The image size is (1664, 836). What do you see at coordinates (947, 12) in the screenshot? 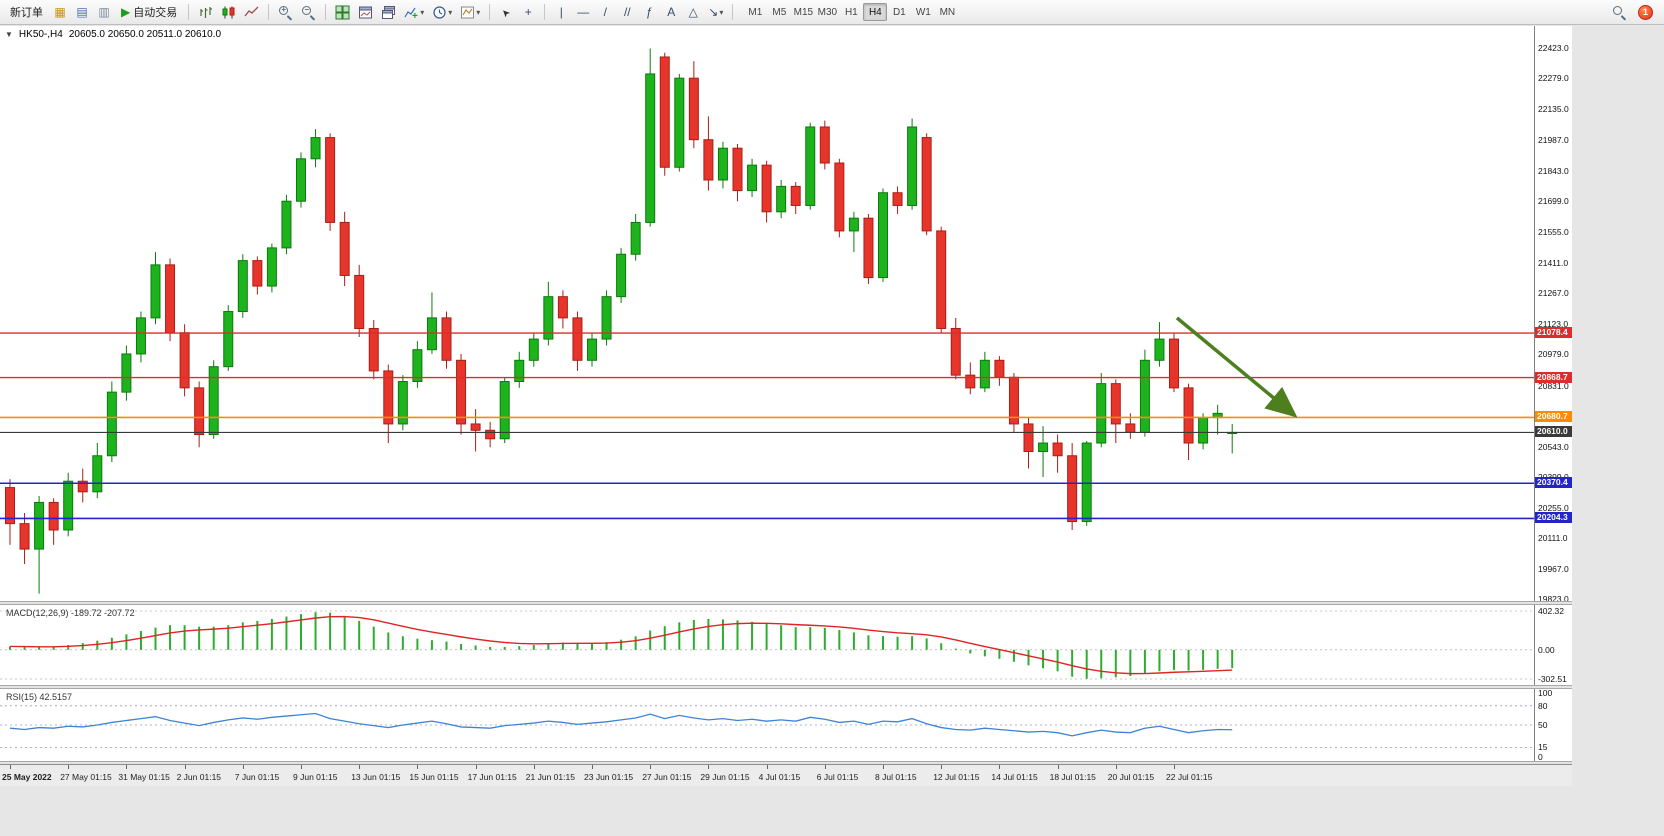
I see `timeframe-button-mn: MN` at bounding box center [947, 12].